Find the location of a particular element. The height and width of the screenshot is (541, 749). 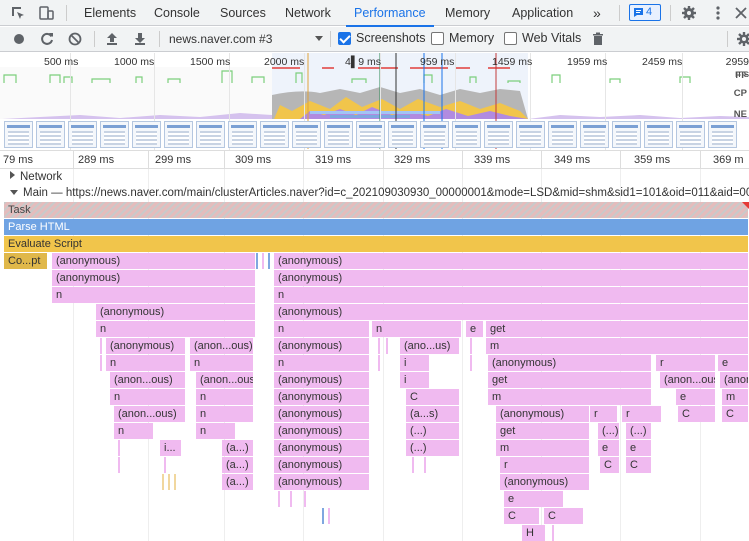

inspect-element-icon is located at coordinates (18, 13).